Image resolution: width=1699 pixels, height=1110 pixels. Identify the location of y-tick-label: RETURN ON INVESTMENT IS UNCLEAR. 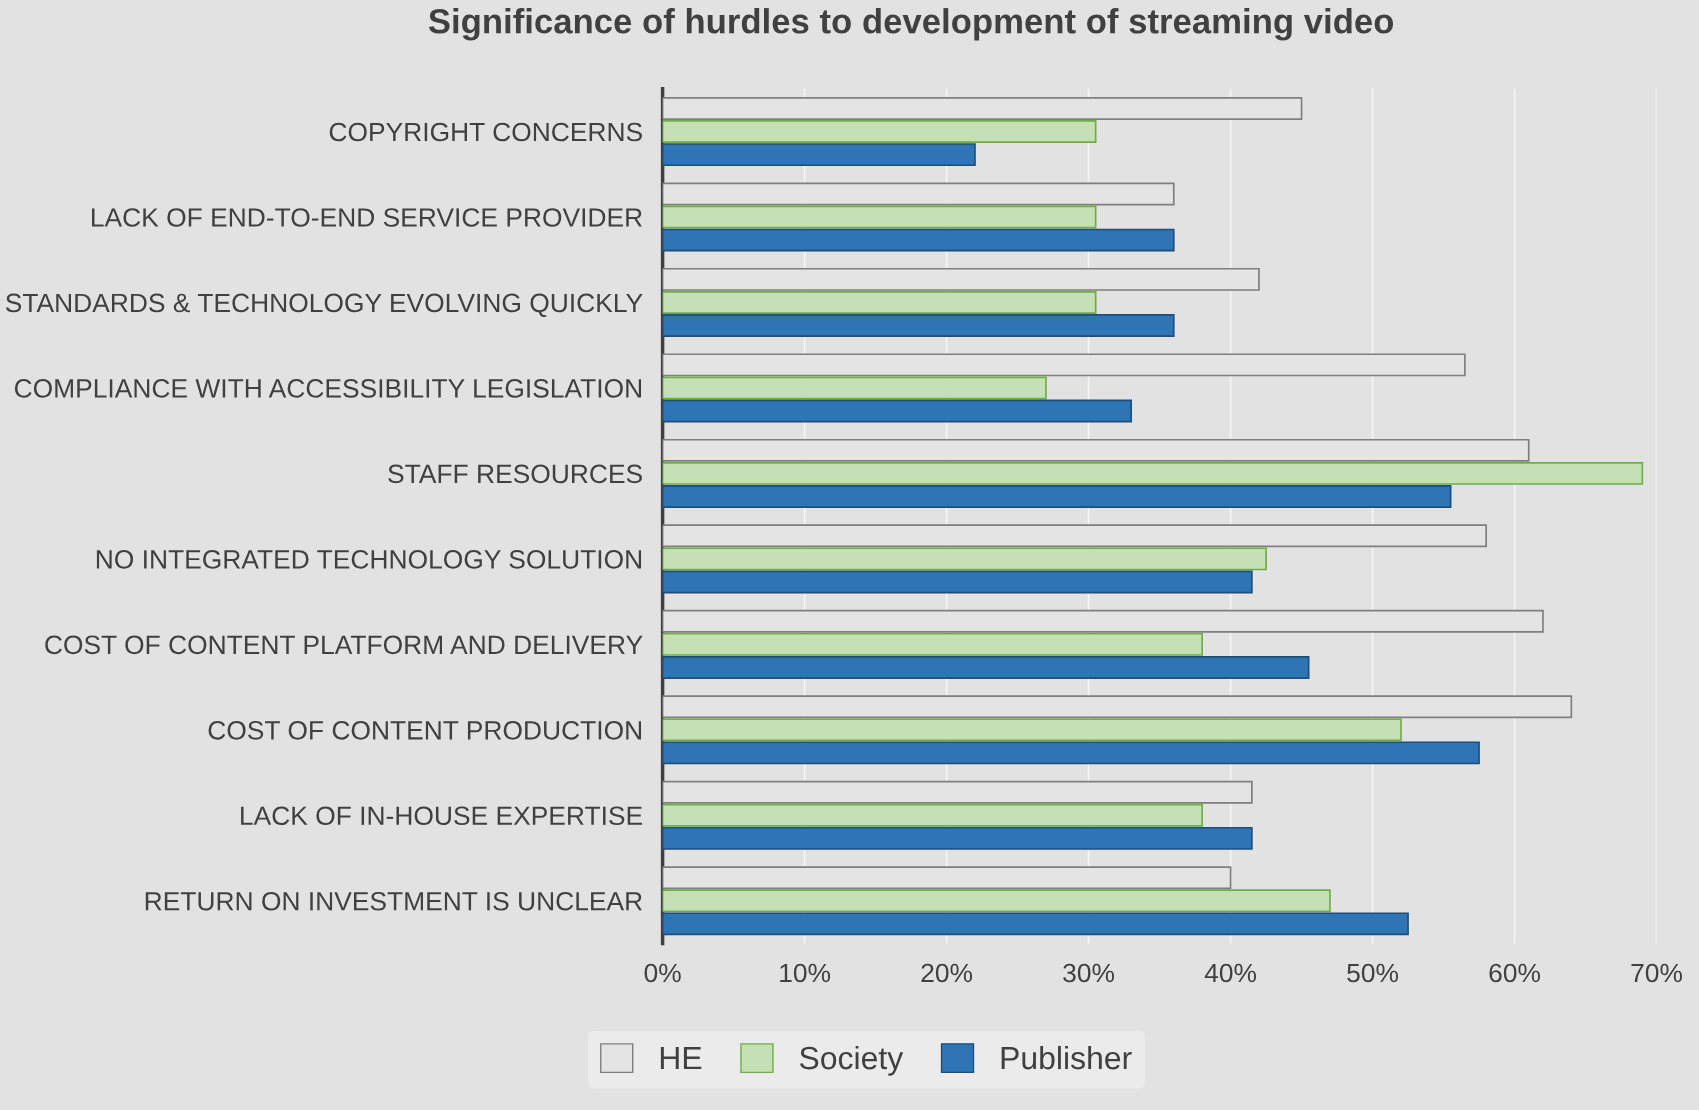
(393, 901).